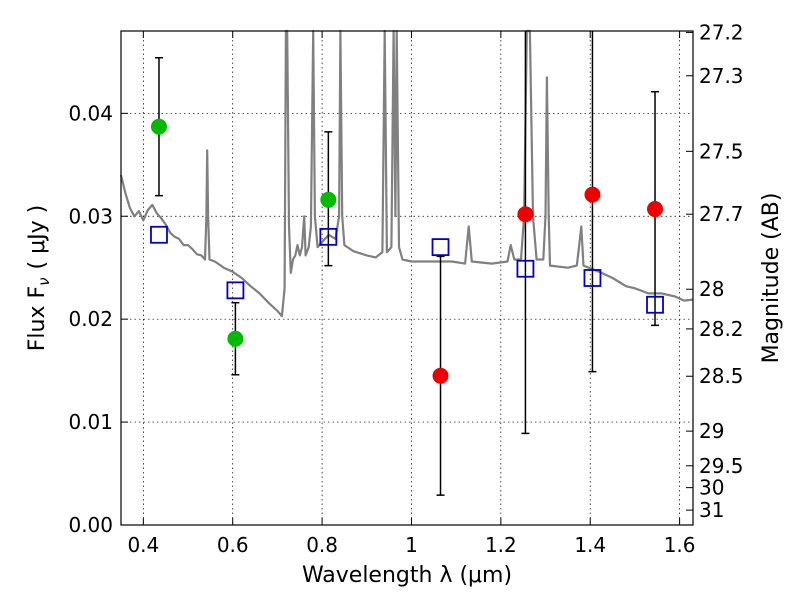 The height and width of the screenshot is (600, 800). I want to click on magnitude-tick-label: 28.2, so click(721, 329).